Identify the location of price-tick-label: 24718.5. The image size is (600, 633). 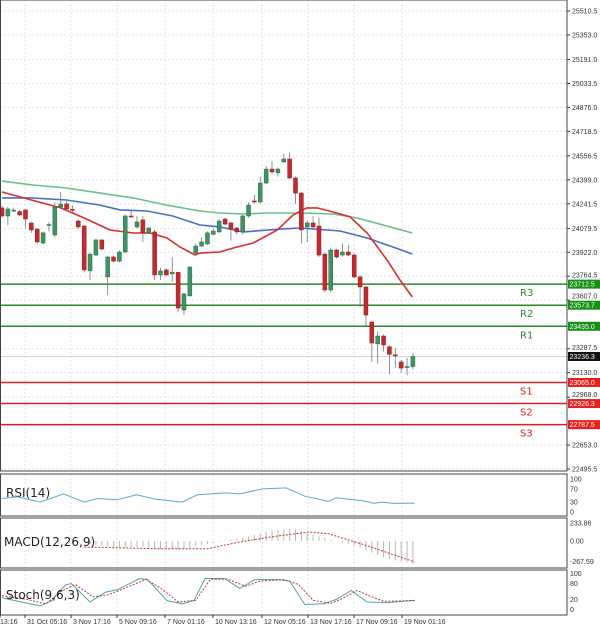
(584, 132).